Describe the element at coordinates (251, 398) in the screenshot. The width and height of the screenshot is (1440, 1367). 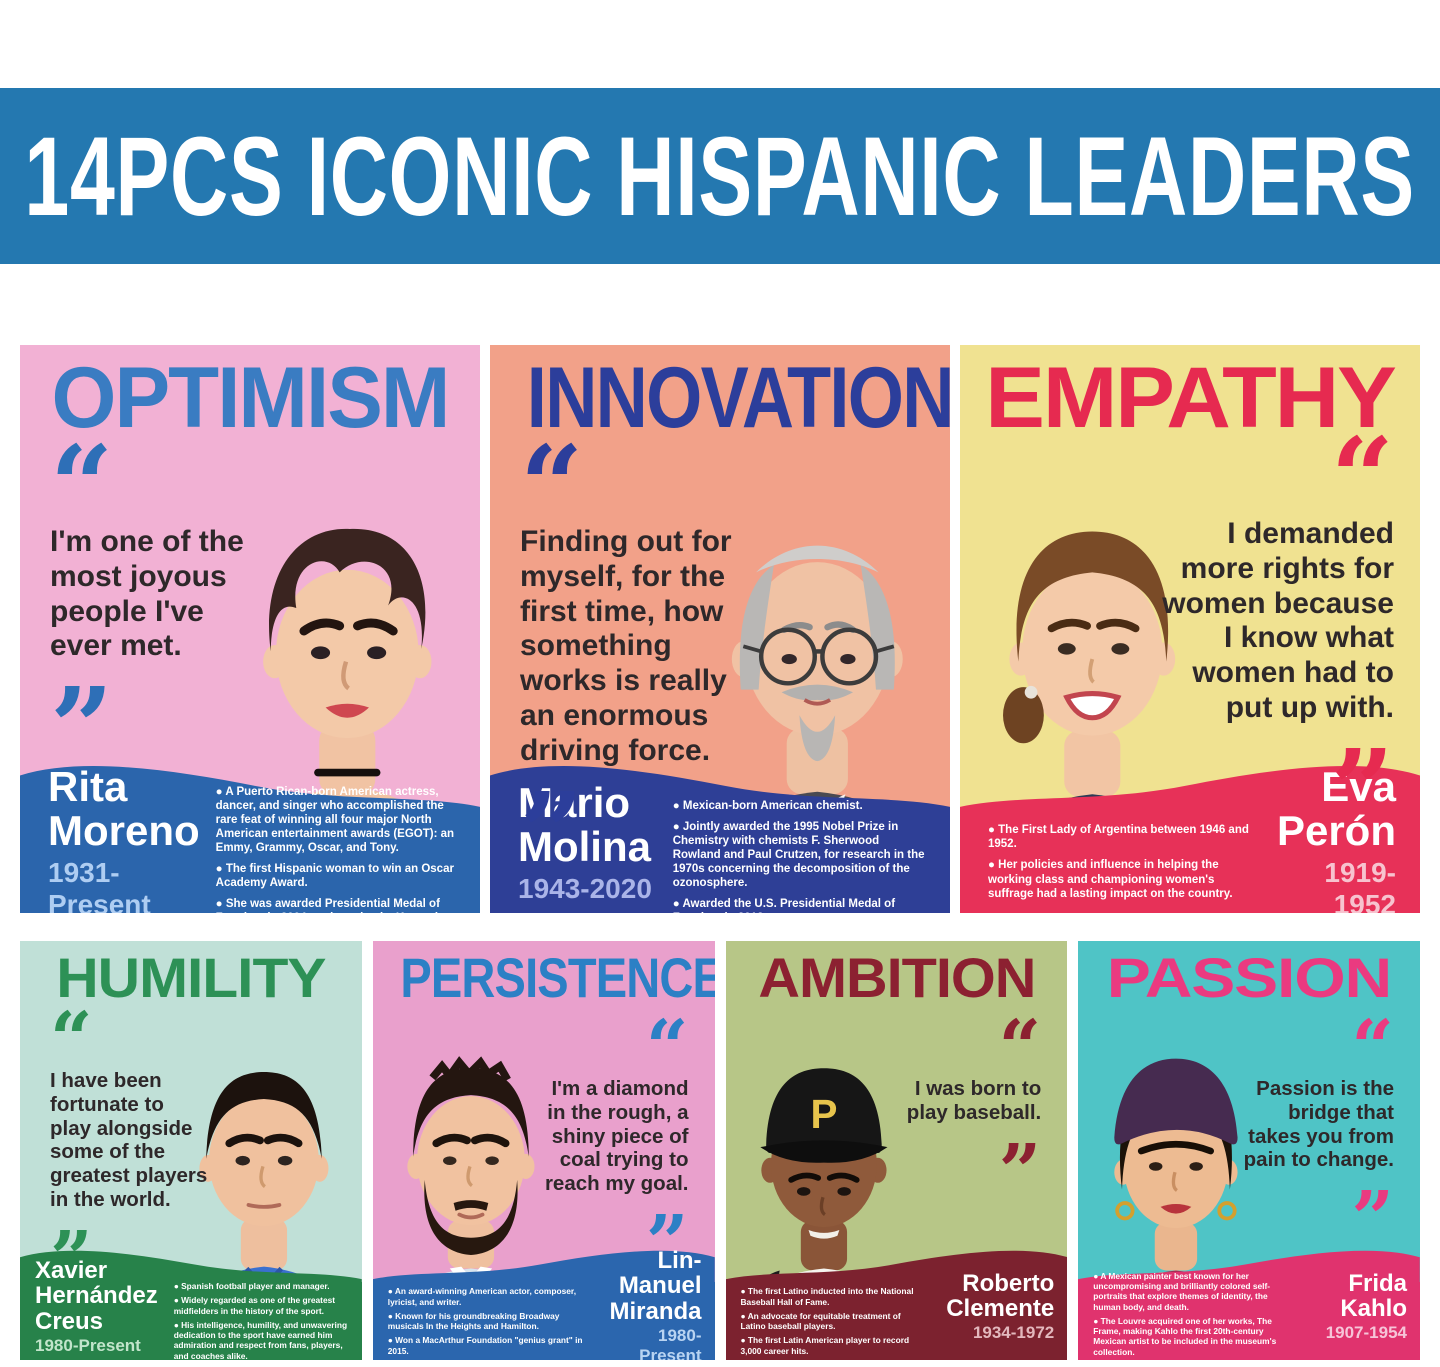
I see `poster-value-title: OPTIMISM` at that location.